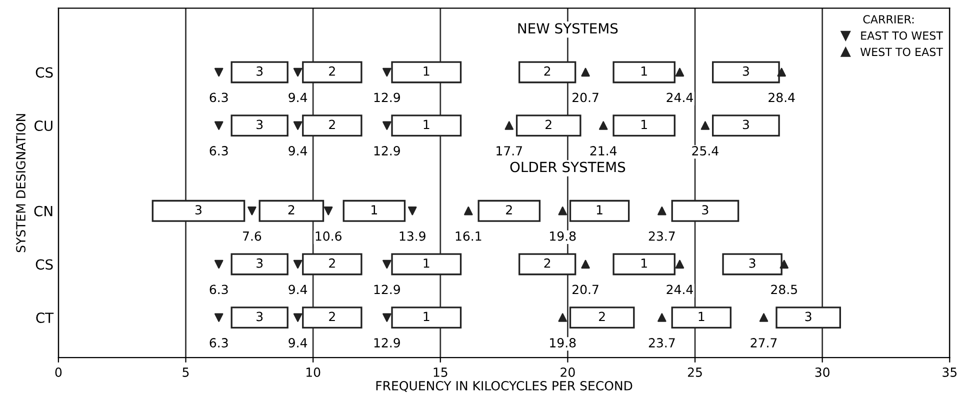 The image size is (974, 411). I want to click on data-label: 21.4, so click(603, 151).